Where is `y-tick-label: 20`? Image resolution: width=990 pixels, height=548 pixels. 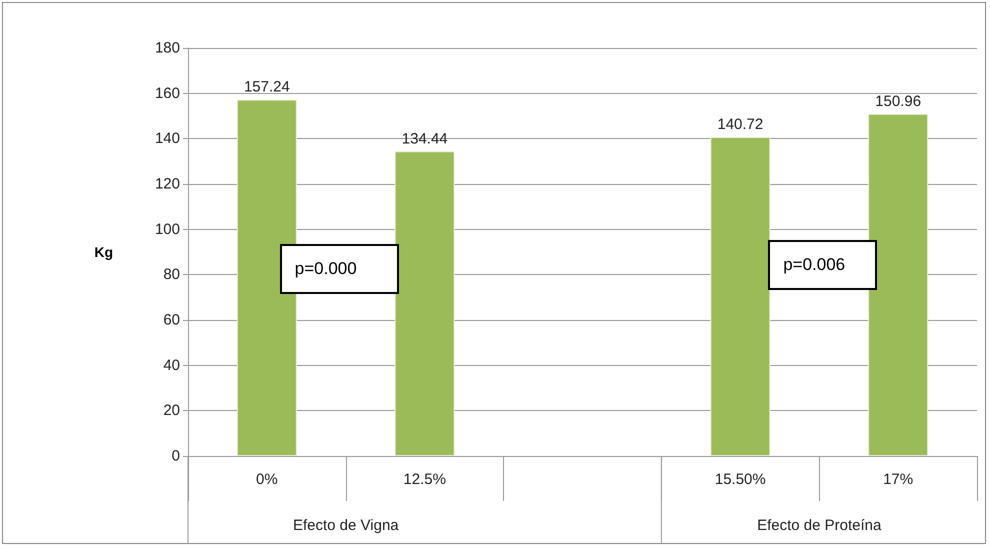
y-tick-label: 20 is located at coordinates (171, 411).